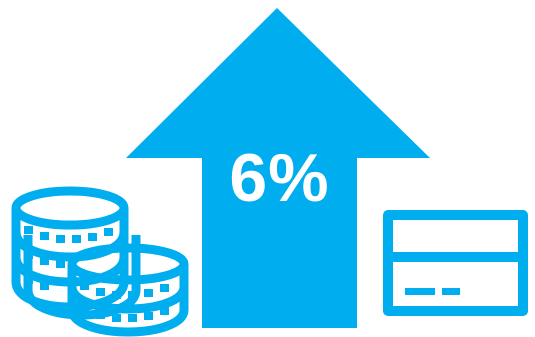  I want to click on coin-ridges, so click(96, 274).